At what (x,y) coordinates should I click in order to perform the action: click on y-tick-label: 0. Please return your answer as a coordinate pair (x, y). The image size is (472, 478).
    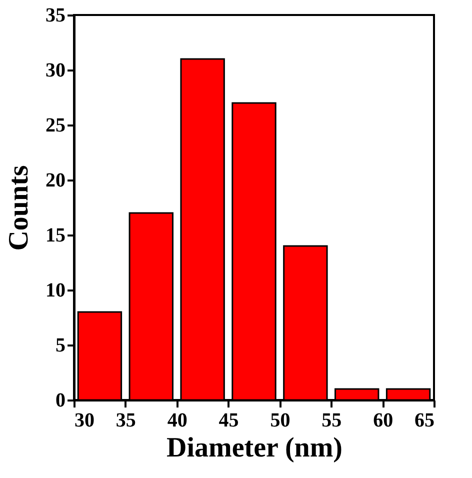
    Looking at the image, I should click on (61, 401).